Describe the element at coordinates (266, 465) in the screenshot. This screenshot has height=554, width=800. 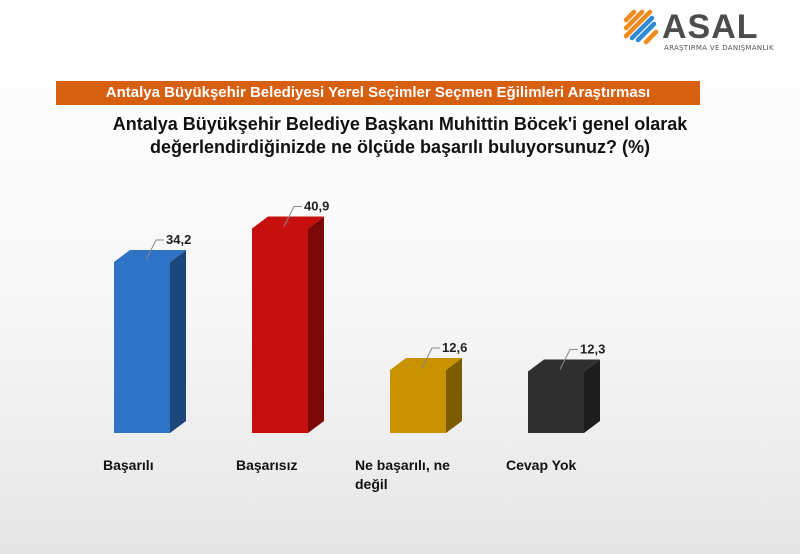
I see `category-label-1: Başarısız` at that location.